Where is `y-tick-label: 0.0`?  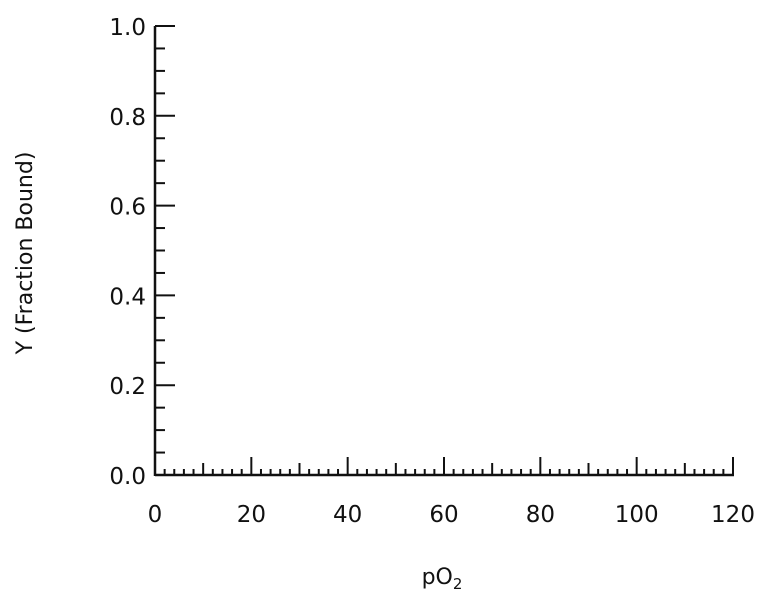 y-tick-label: 0.0 is located at coordinates (127, 477).